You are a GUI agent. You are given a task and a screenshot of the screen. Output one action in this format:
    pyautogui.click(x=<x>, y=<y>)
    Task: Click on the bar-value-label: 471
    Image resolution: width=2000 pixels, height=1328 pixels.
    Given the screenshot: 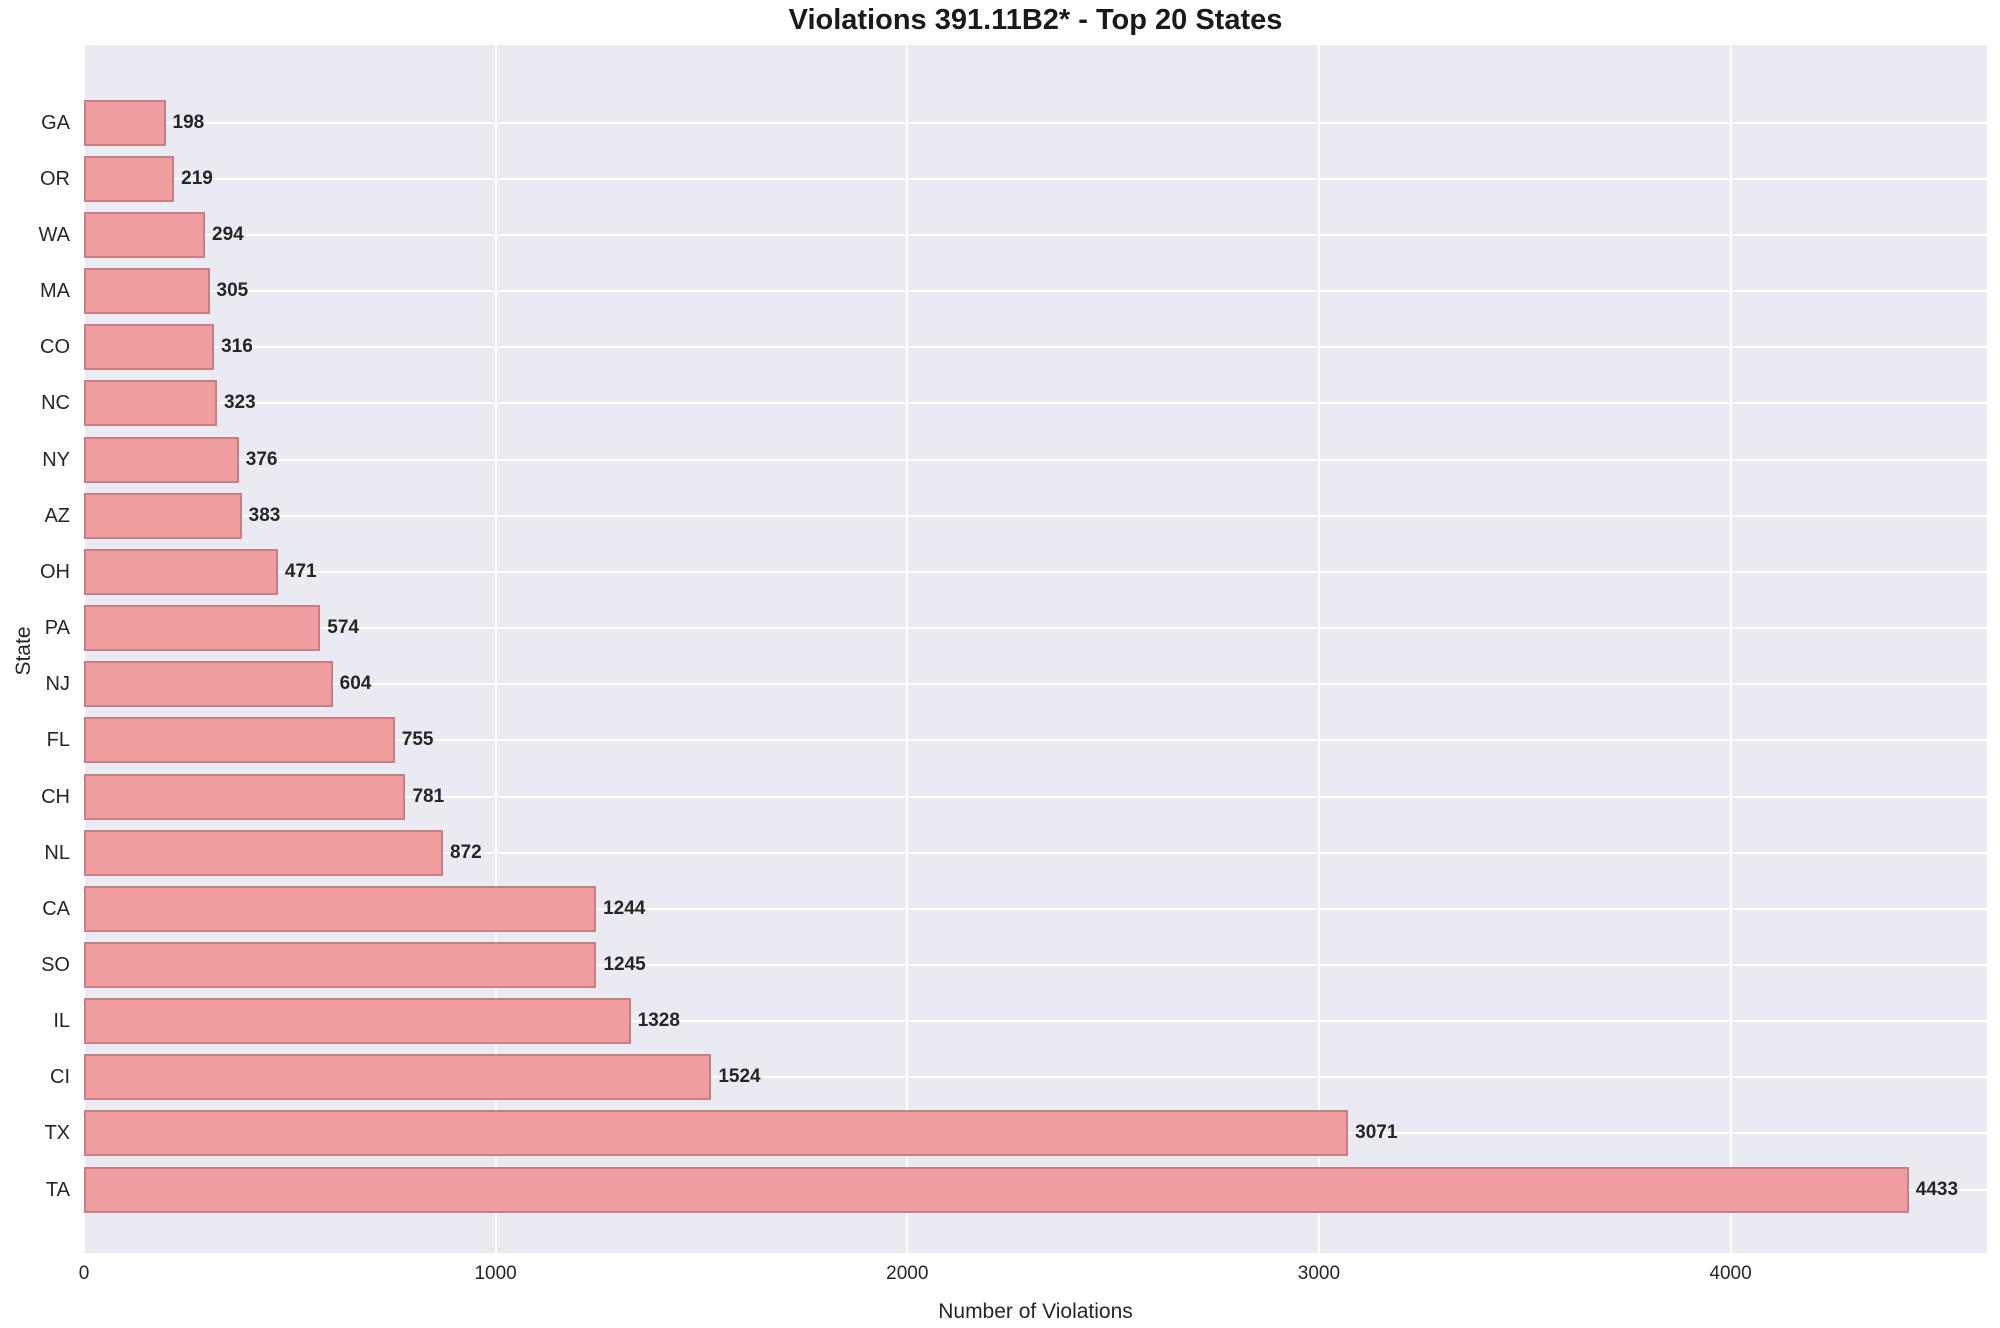 What is the action you would take?
    pyautogui.click(x=300, y=571)
    